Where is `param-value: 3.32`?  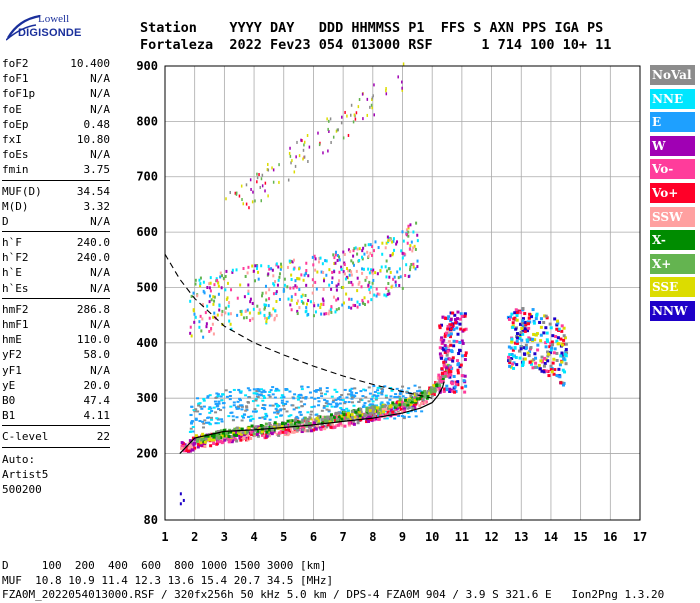 param-value: 3.32 is located at coordinates (97, 206).